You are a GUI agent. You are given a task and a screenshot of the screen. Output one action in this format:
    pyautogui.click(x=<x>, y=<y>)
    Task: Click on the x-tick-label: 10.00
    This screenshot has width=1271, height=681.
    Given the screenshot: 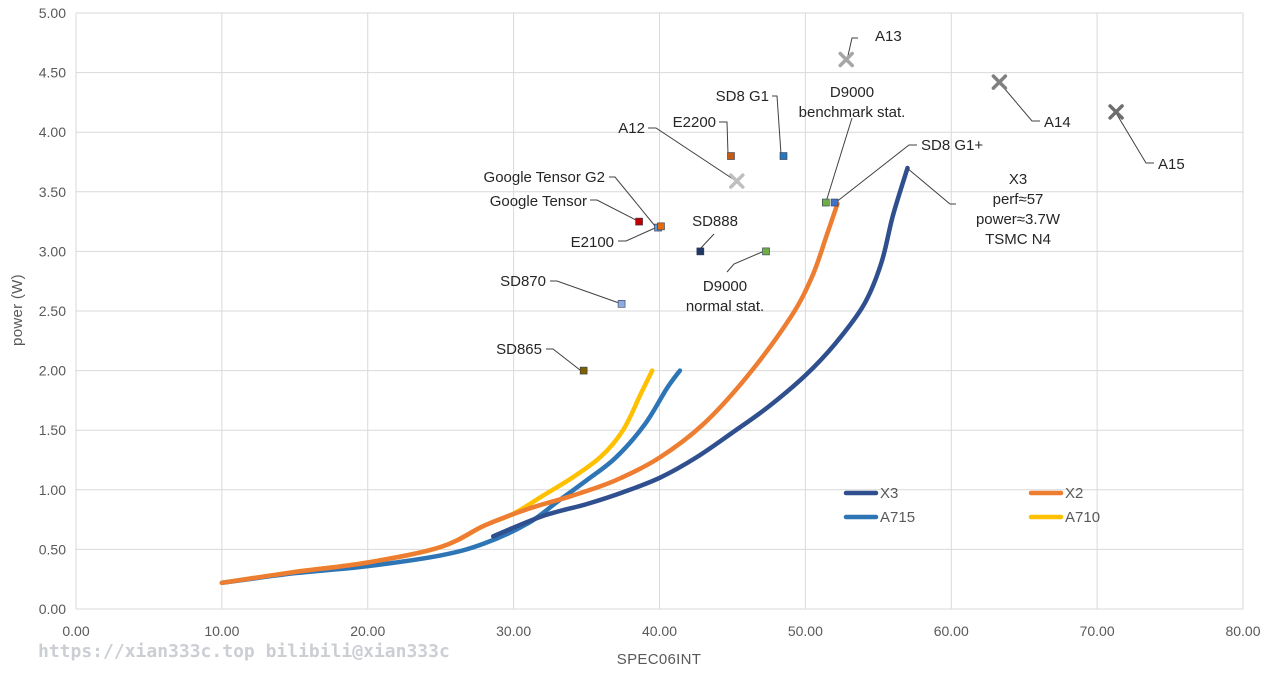 What is the action you would take?
    pyautogui.click(x=221, y=631)
    